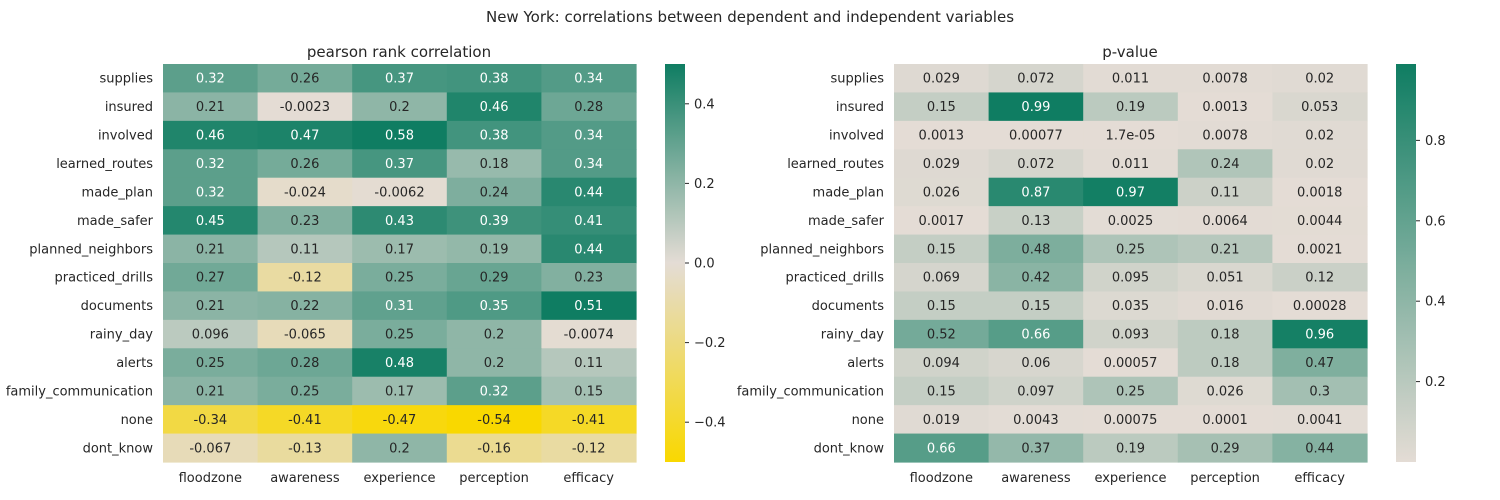  Describe the element at coordinates (1225, 164) in the screenshot. I see `heatmap-right-cell-label: 0.24` at that location.